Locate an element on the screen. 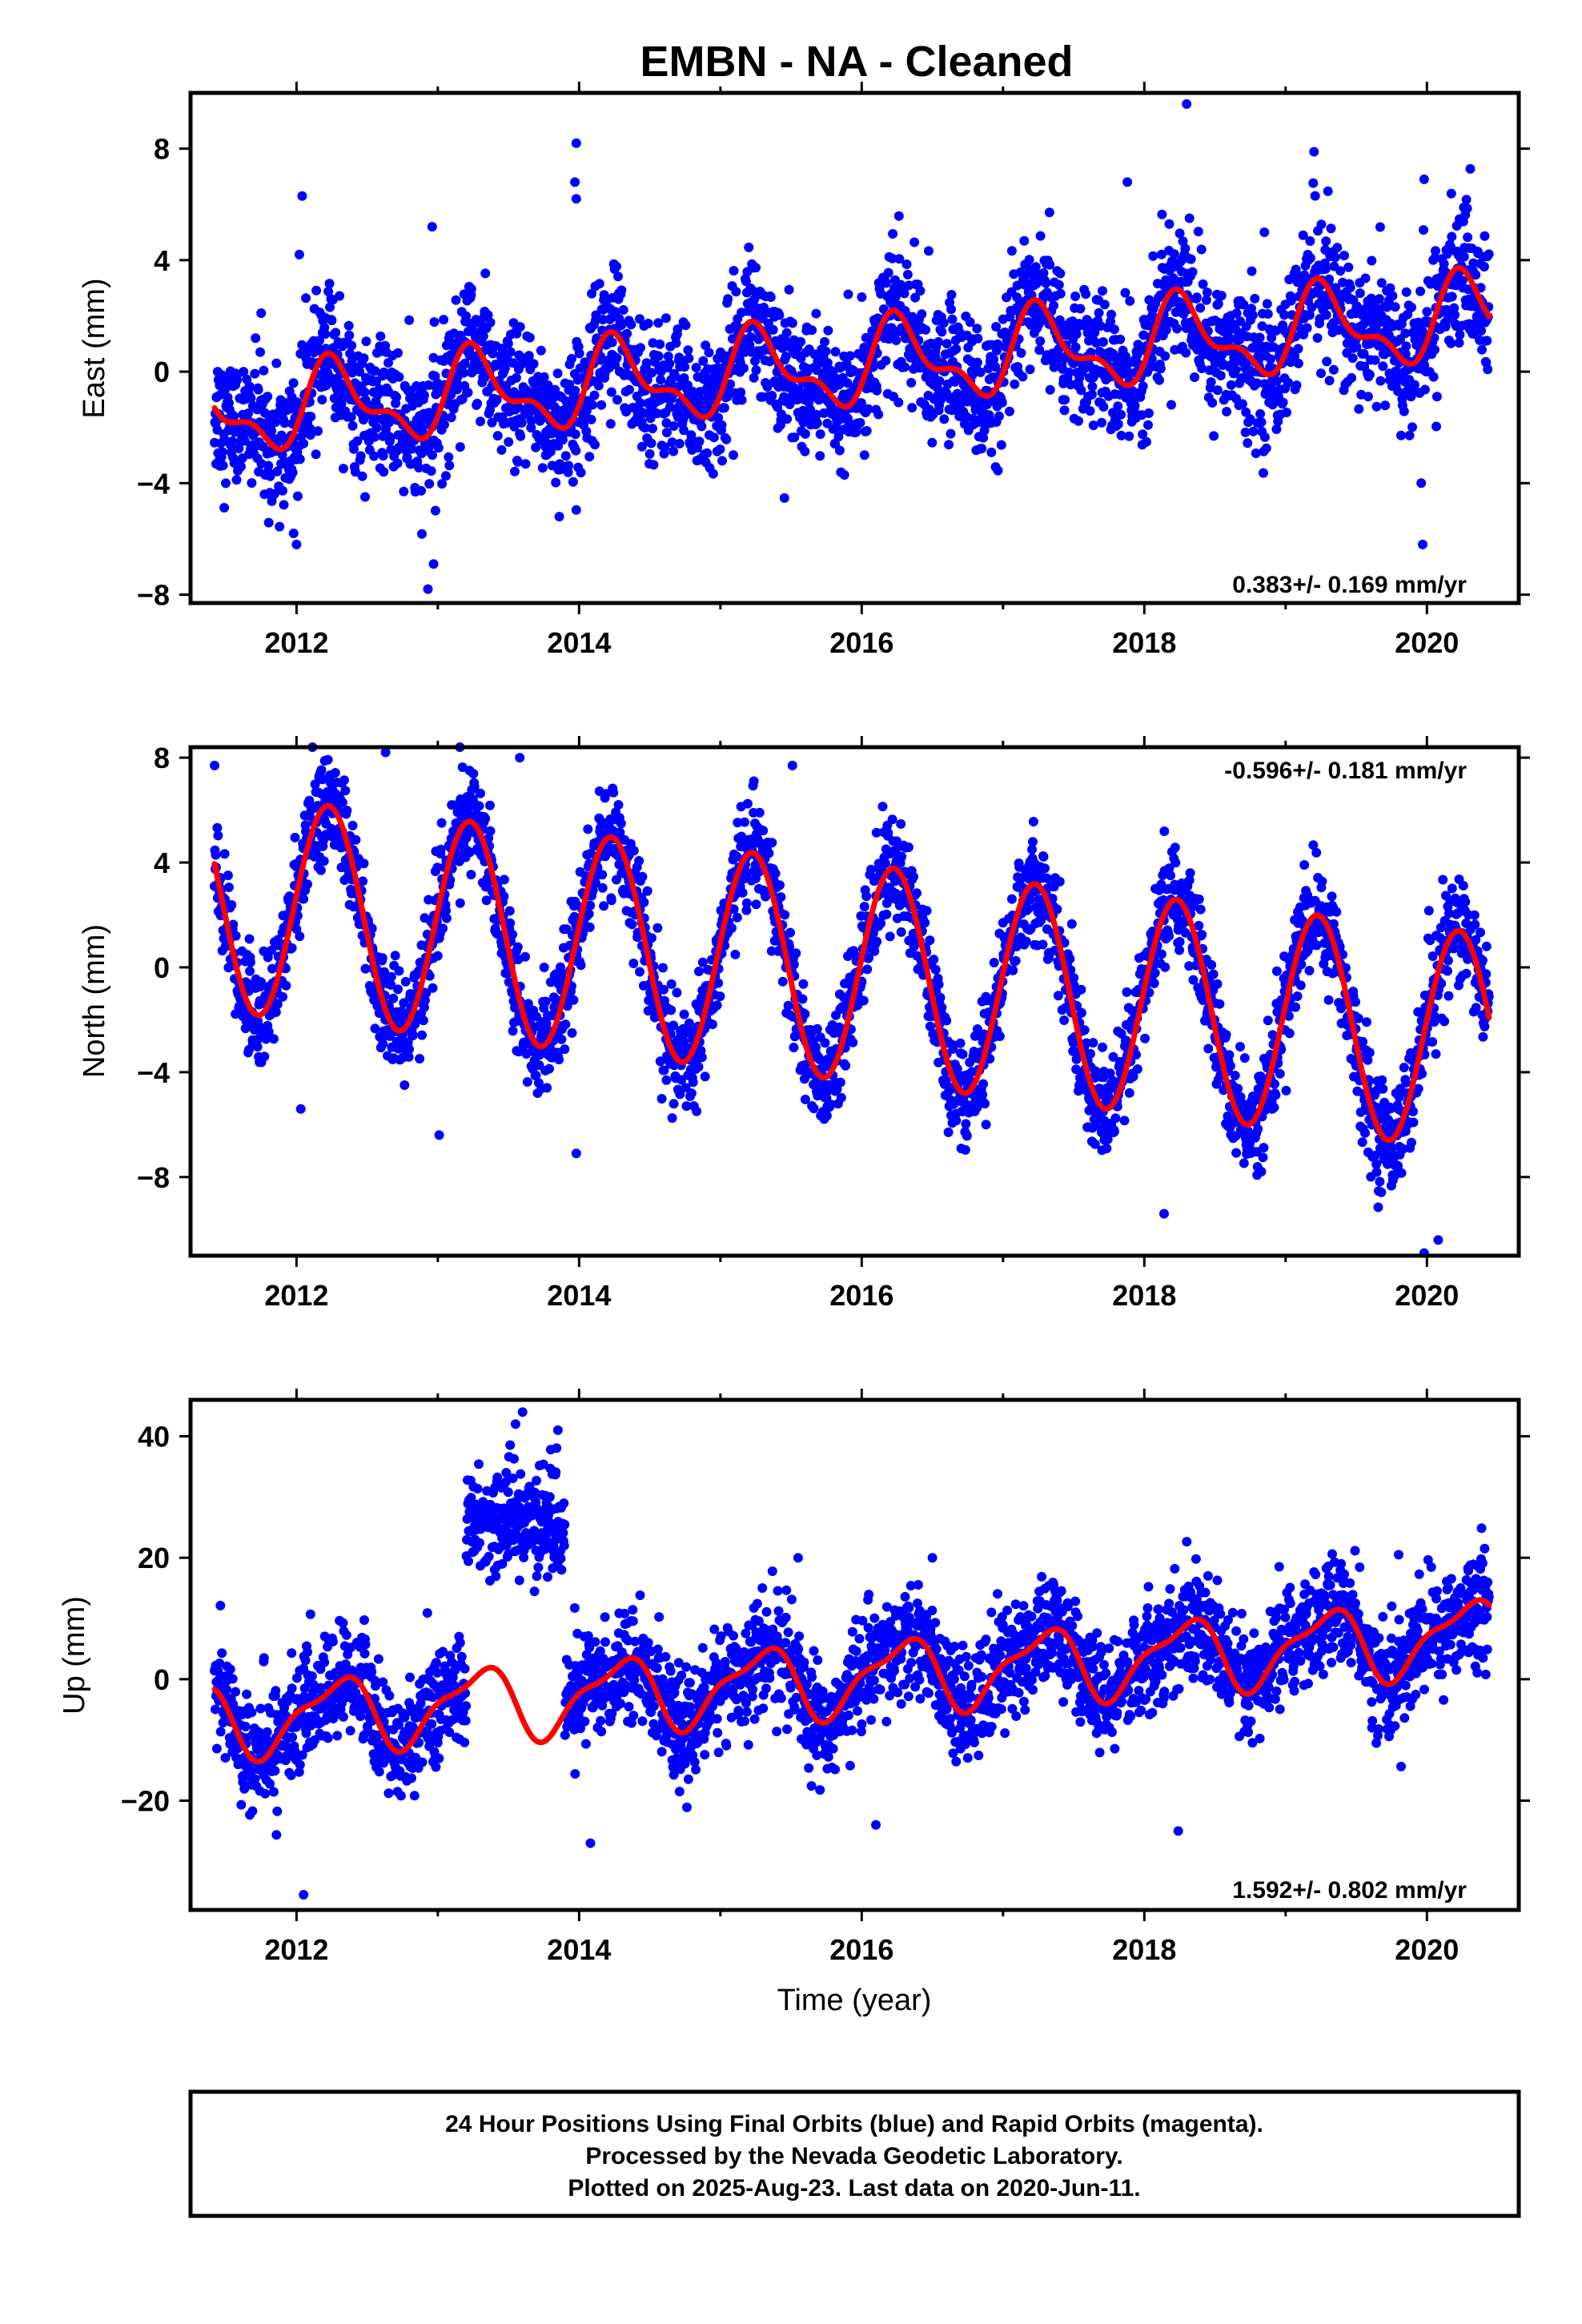  east-xtick-label: 2016 is located at coordinates (861, 642).